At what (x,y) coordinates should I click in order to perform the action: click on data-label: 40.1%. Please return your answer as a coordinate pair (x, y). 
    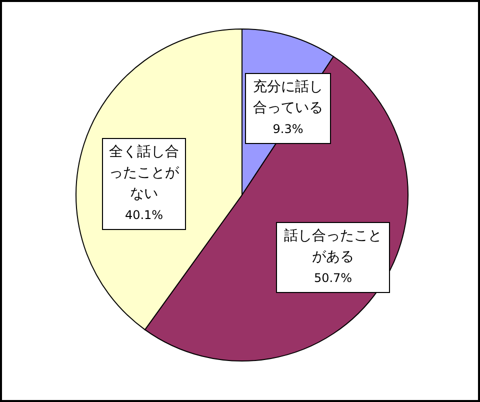
    Looking at the image, I should click on (144, 215).